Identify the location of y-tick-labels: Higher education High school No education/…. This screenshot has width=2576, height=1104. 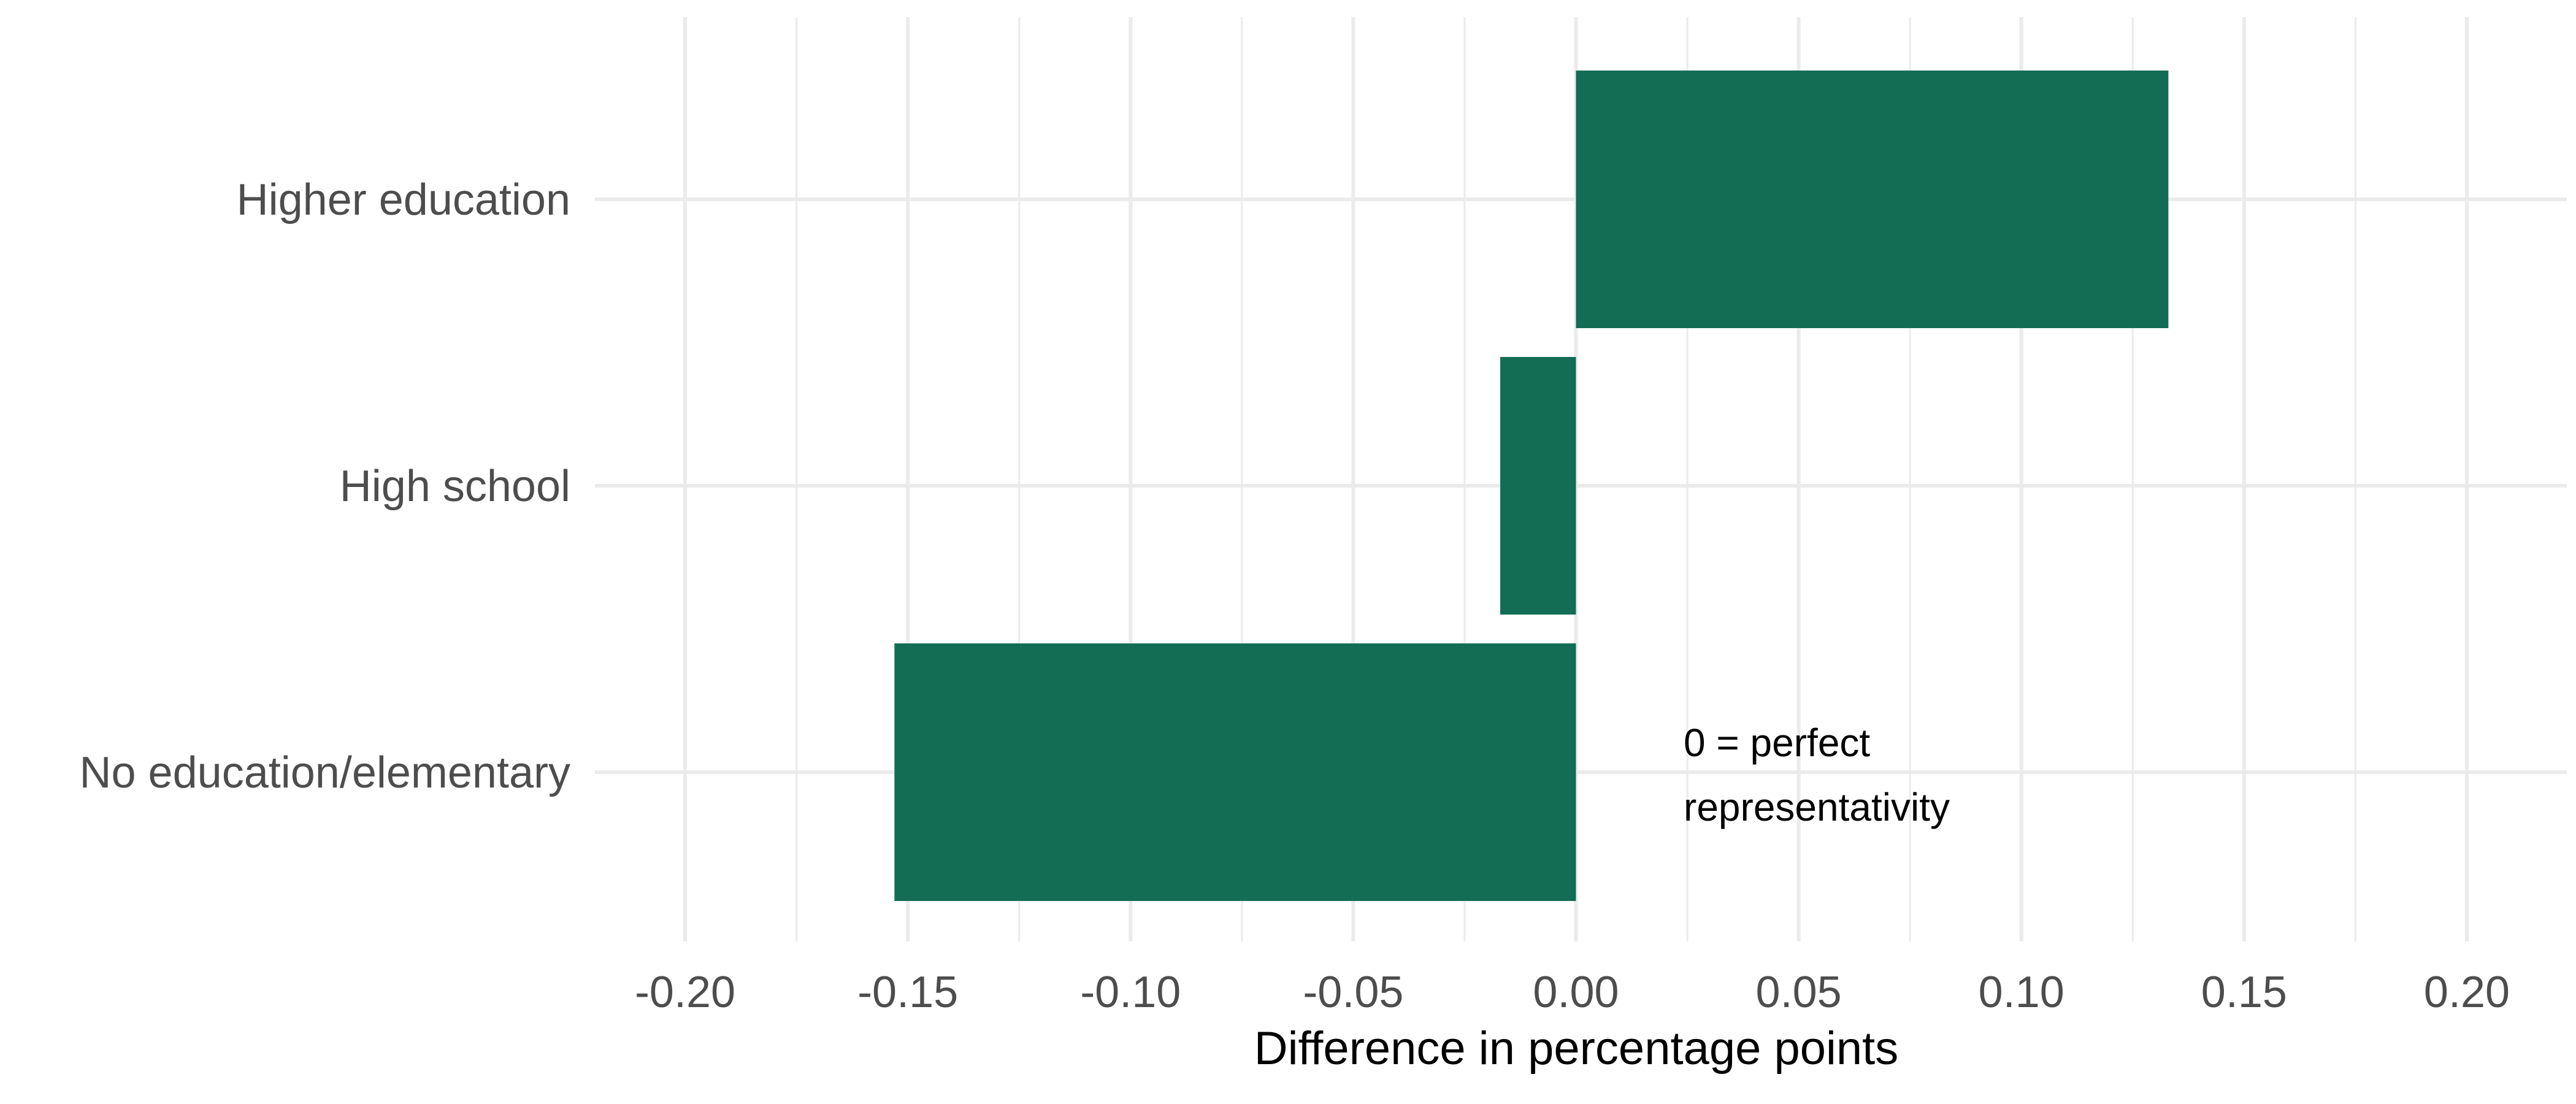
(325, 486).